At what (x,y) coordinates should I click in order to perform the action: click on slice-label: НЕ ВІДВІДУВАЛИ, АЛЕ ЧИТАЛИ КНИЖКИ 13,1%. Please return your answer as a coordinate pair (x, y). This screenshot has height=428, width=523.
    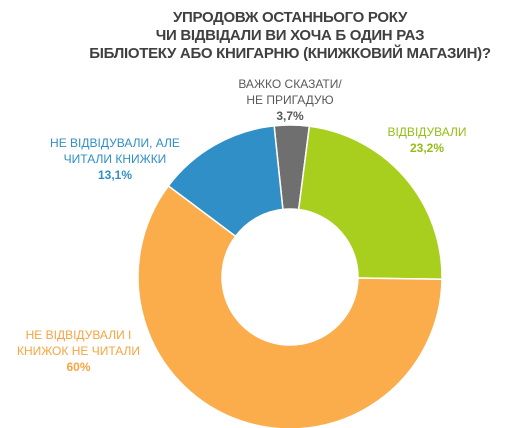
    Looking at the image, I should click on (115, 159).